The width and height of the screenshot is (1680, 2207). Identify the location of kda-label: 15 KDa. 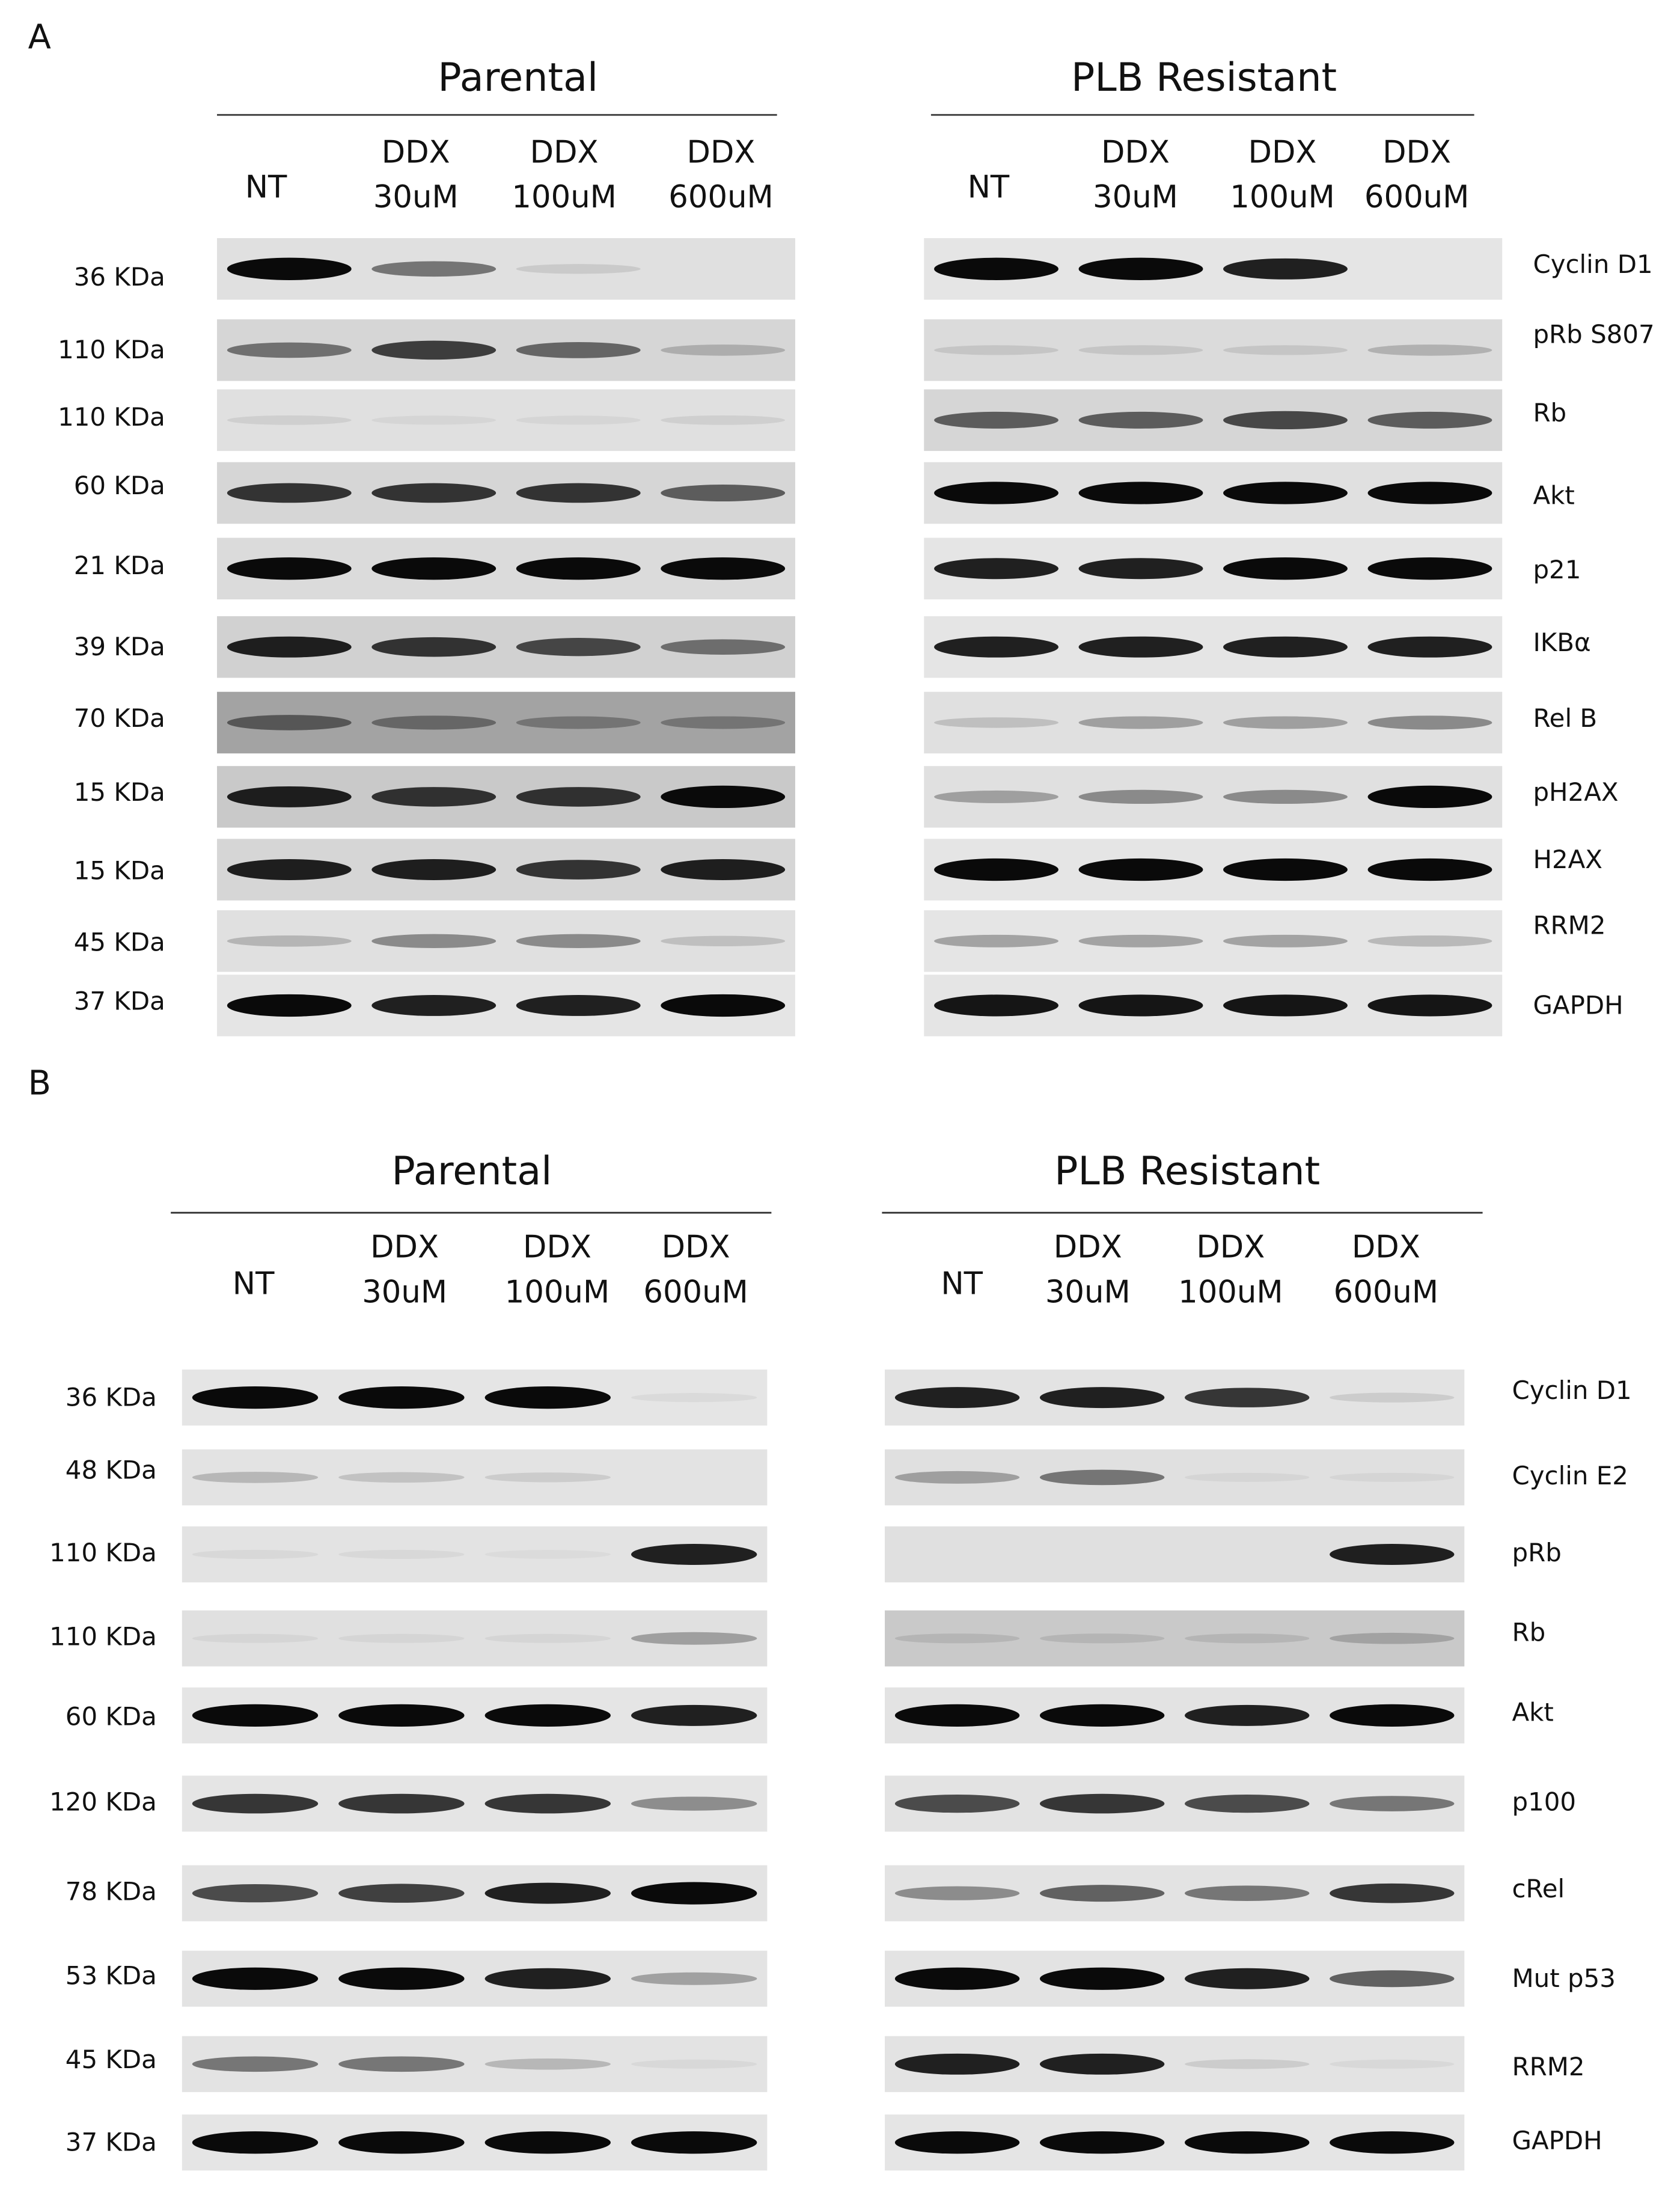
(120, 792).